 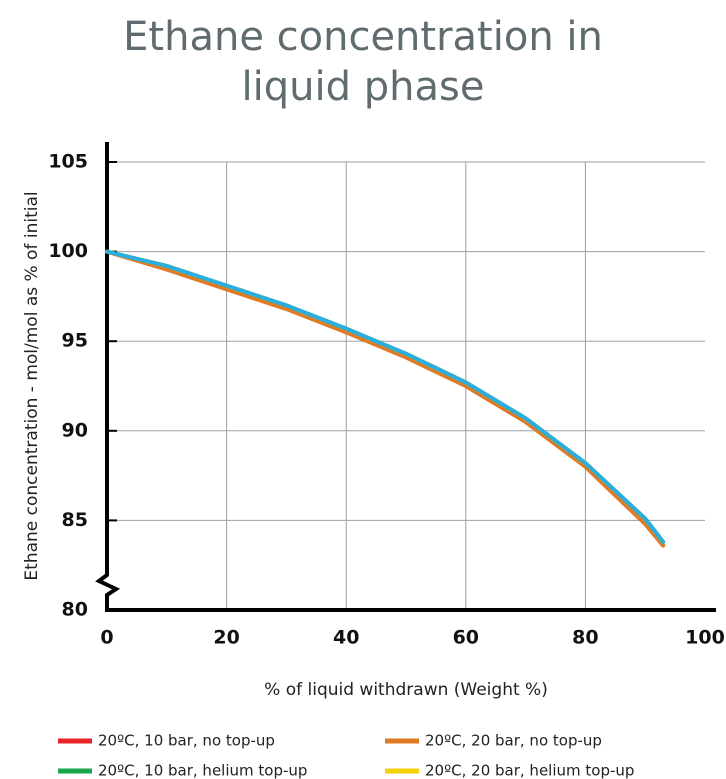 What do you see at coordinates (226, 638) in the screenshot?
I see `x-tick-label: 20` at bounding box center [226, 638].